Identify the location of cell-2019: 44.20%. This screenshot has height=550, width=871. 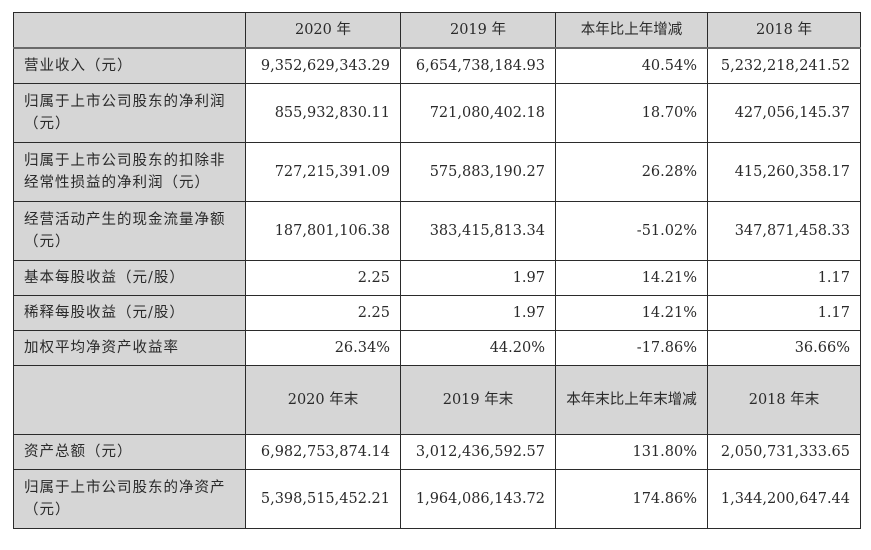
(478, 348).